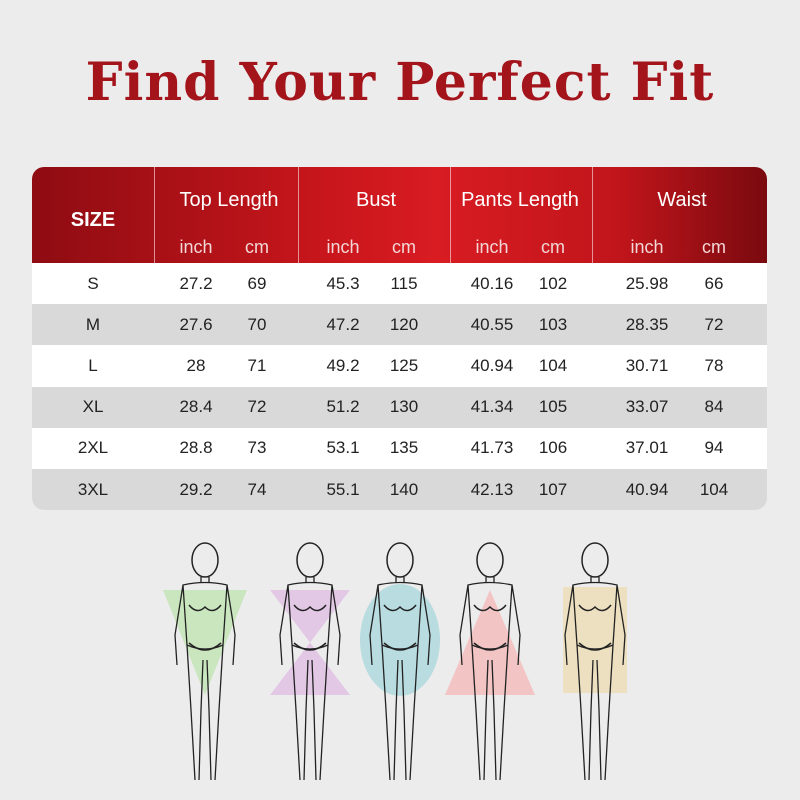  What do you see at coordinates (196, 283) in the screenshot?
I see `value-cell: 27.2` at bounding box center [196, 283].